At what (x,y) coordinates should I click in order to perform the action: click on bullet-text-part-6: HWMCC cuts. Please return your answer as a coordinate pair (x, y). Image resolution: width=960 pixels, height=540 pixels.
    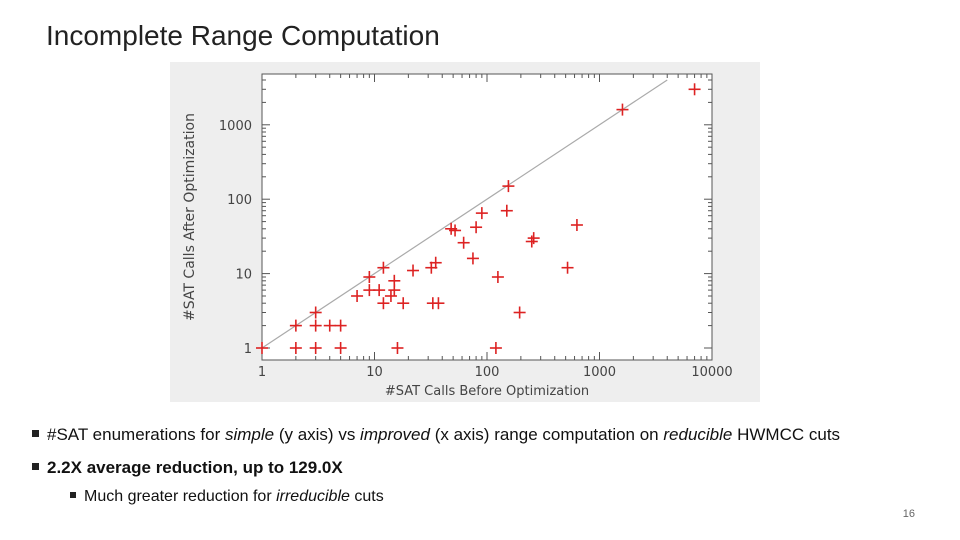
    Looking at the image, I should click on (786, 434).